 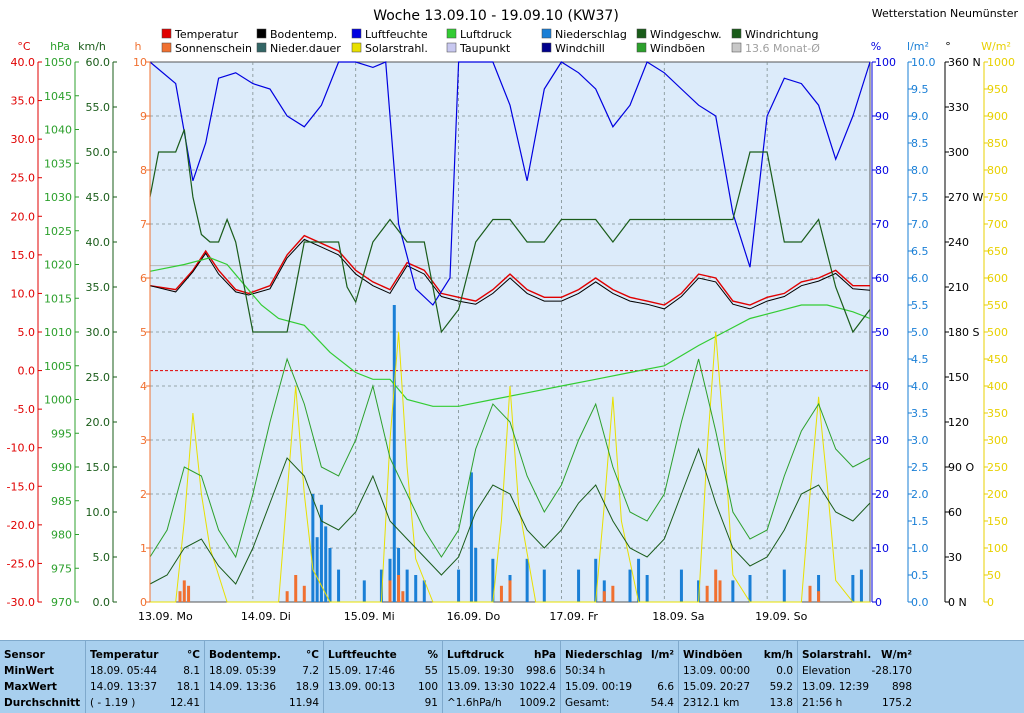 I want to click on table-cell-label: 2312.1 km, so click(x=711, y=703).